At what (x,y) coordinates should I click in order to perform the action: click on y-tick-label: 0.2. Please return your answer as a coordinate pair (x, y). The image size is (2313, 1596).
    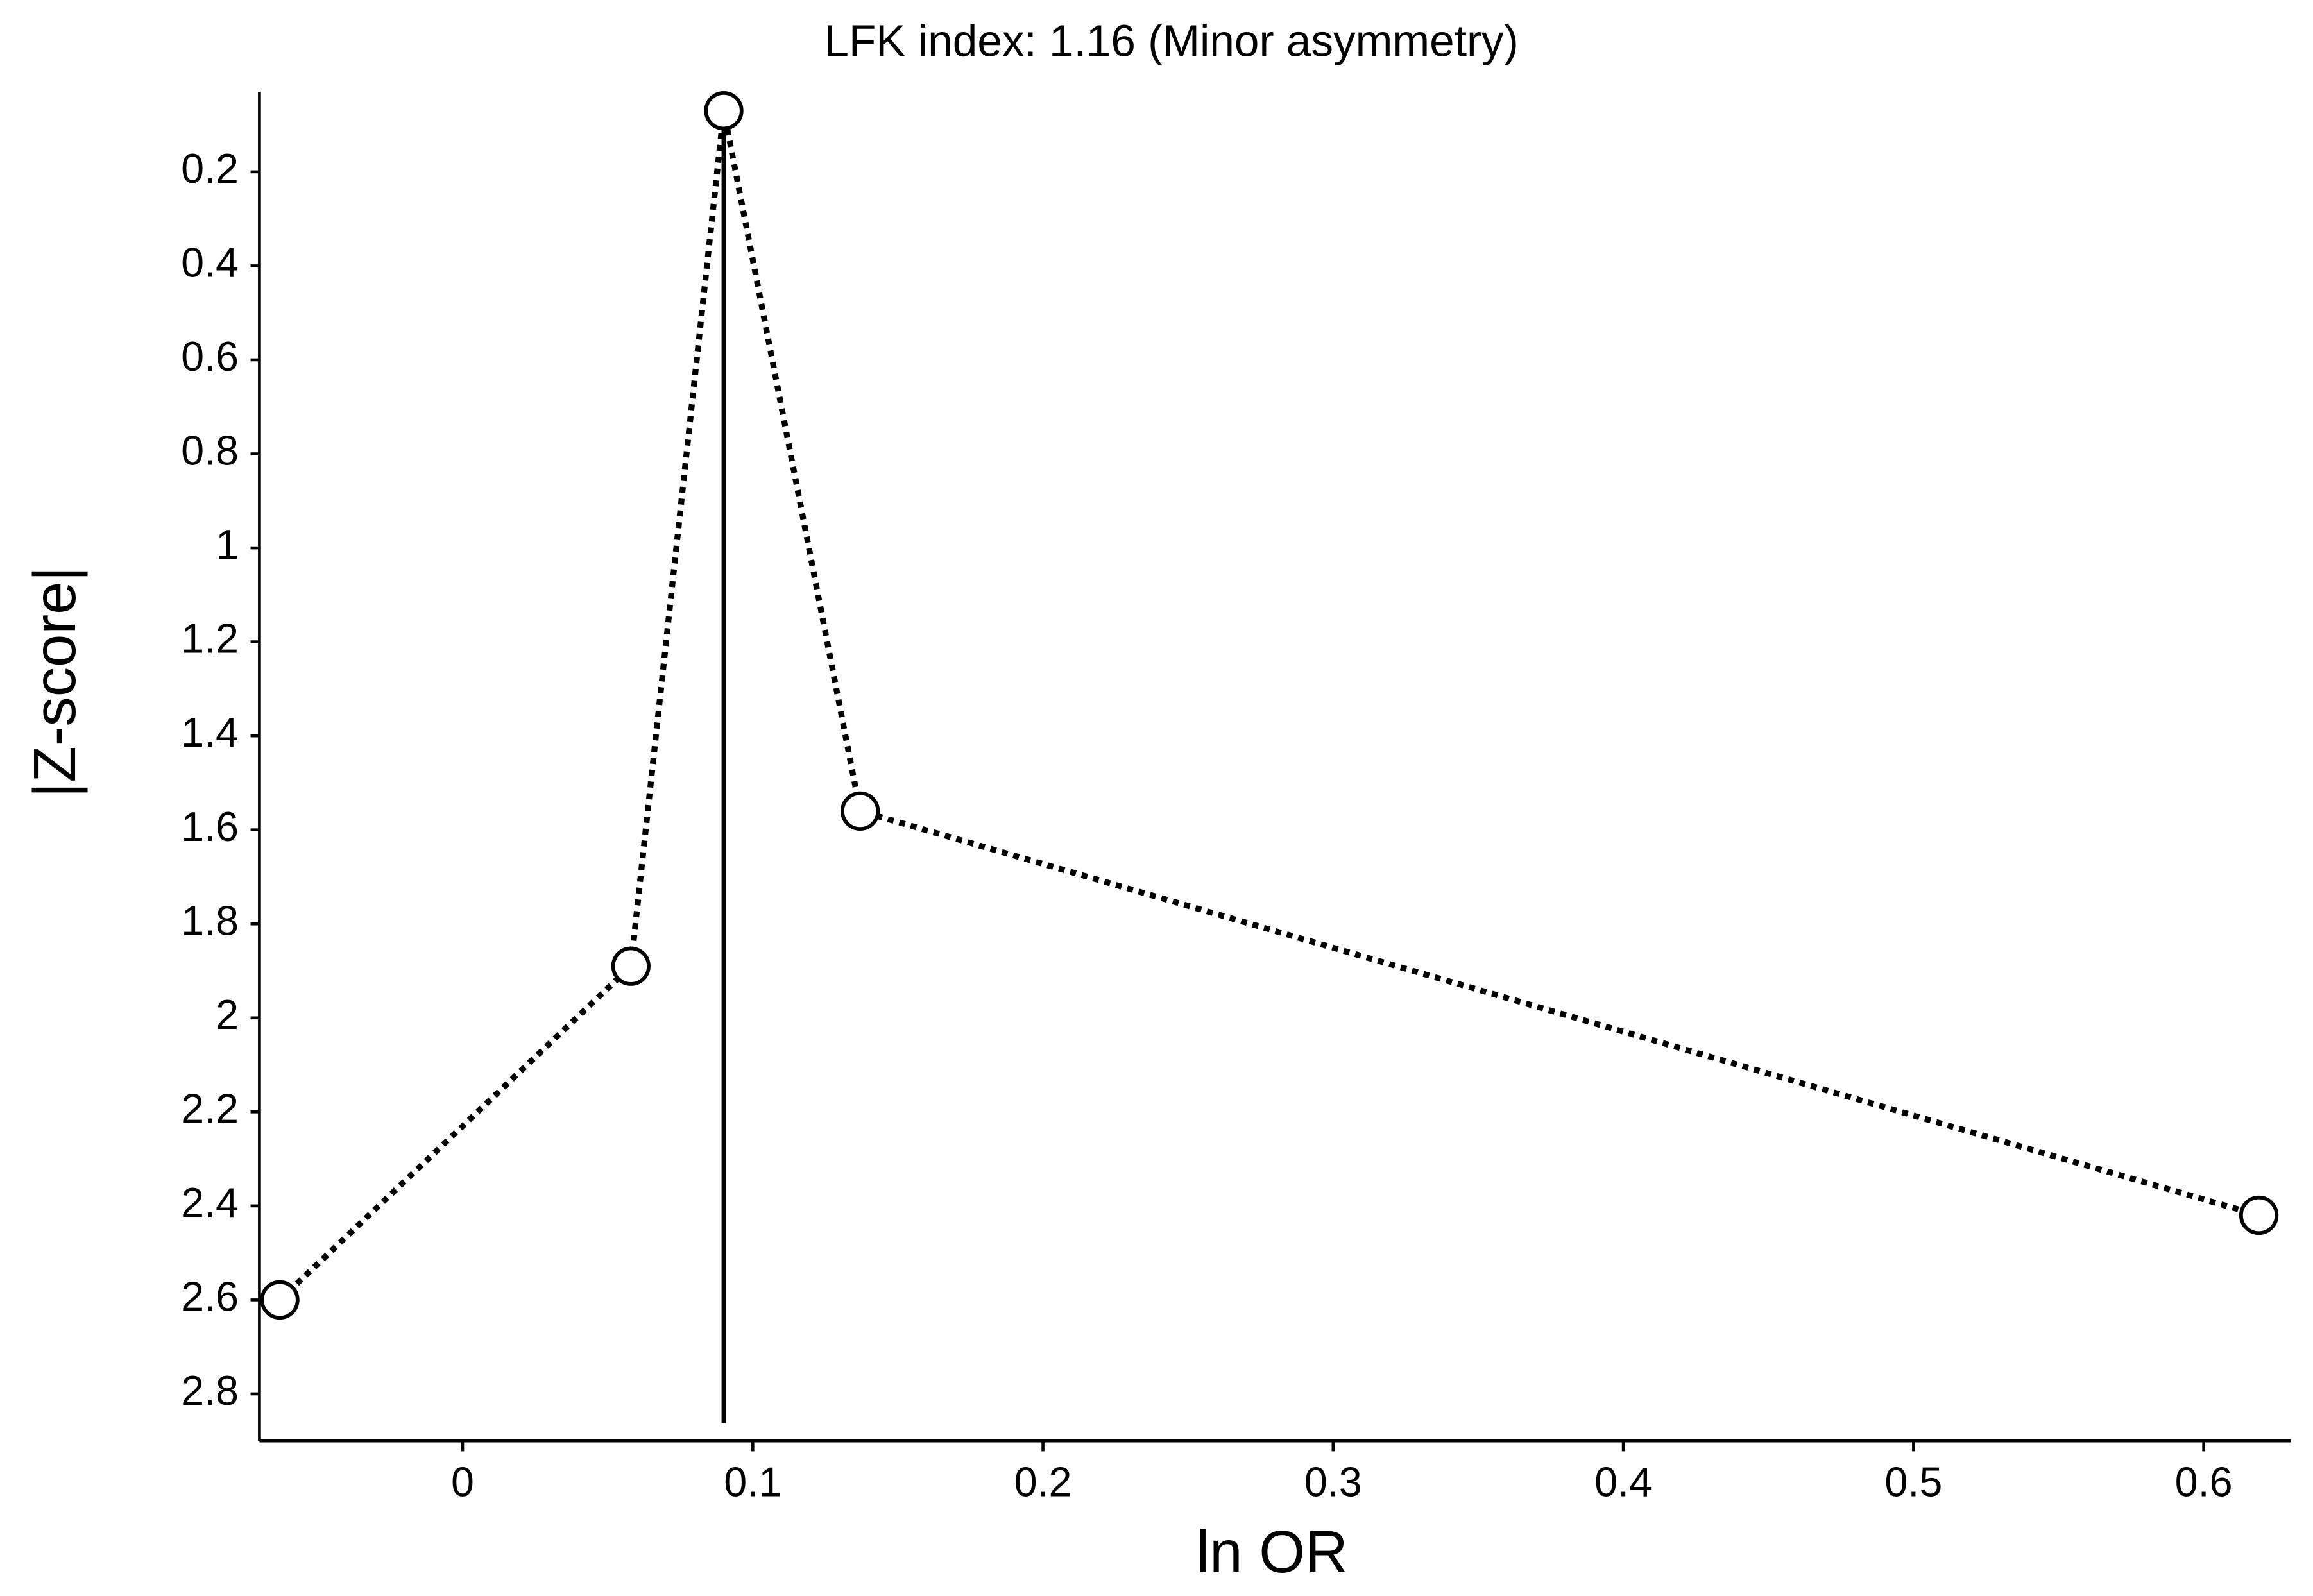
    Looking at the image, I should click on (210, 169).